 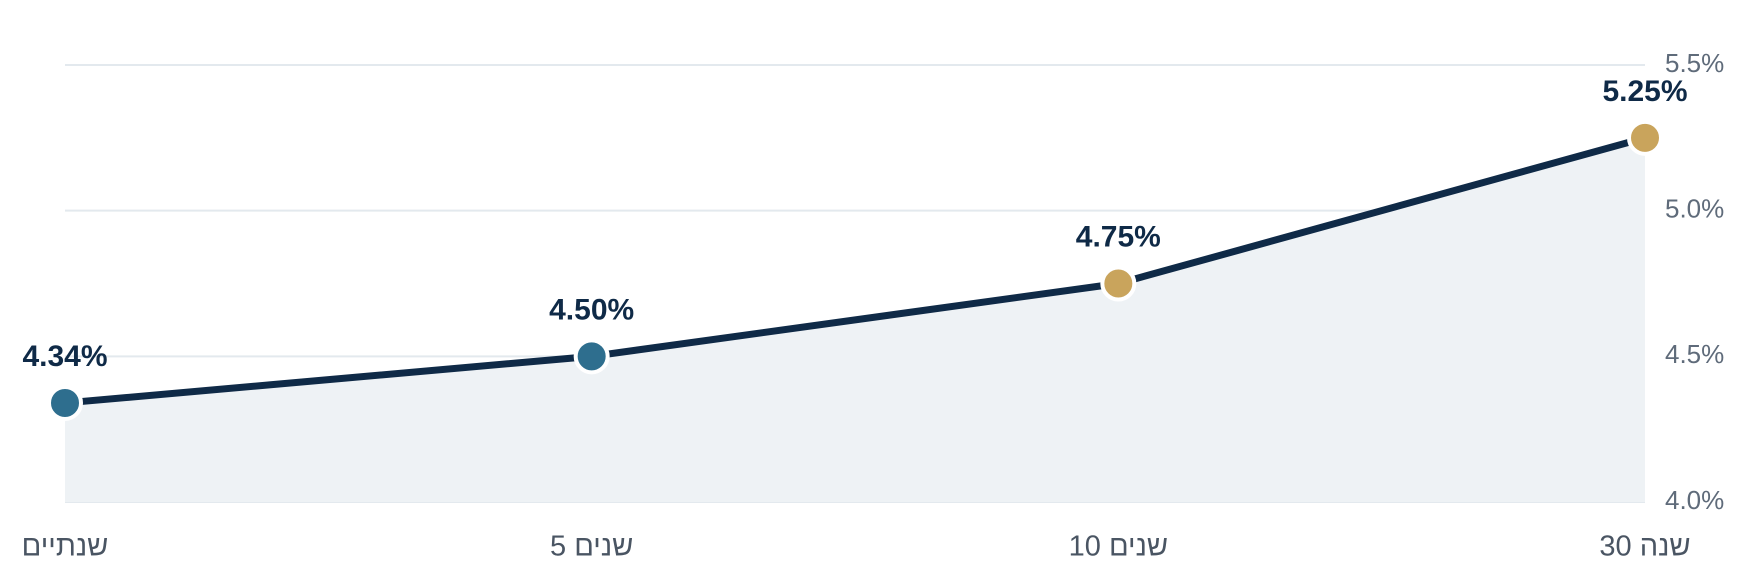 What do you see at coordinates (591, 547) in the screenshot?
I see `x-tick-label: 5 שנים` at bounding box center [591, 547].